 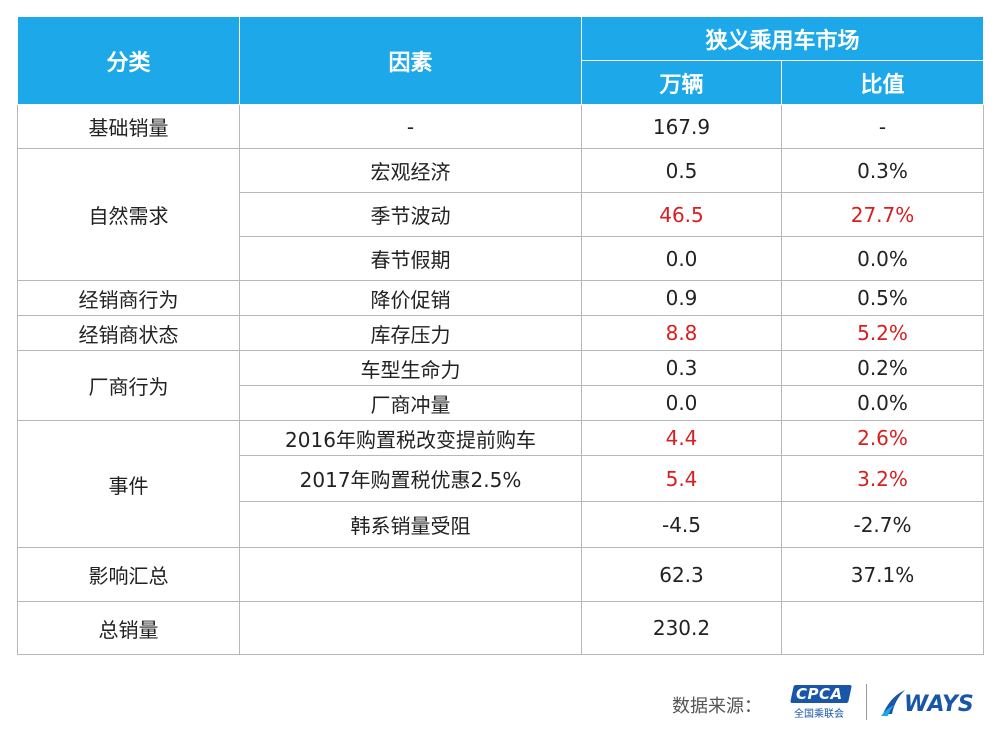 What do you see at coordinates (819, 714) in the screenshot?
I see `cpca-logo-subtext: 全国乘联会` at bounding box center [819, 714].